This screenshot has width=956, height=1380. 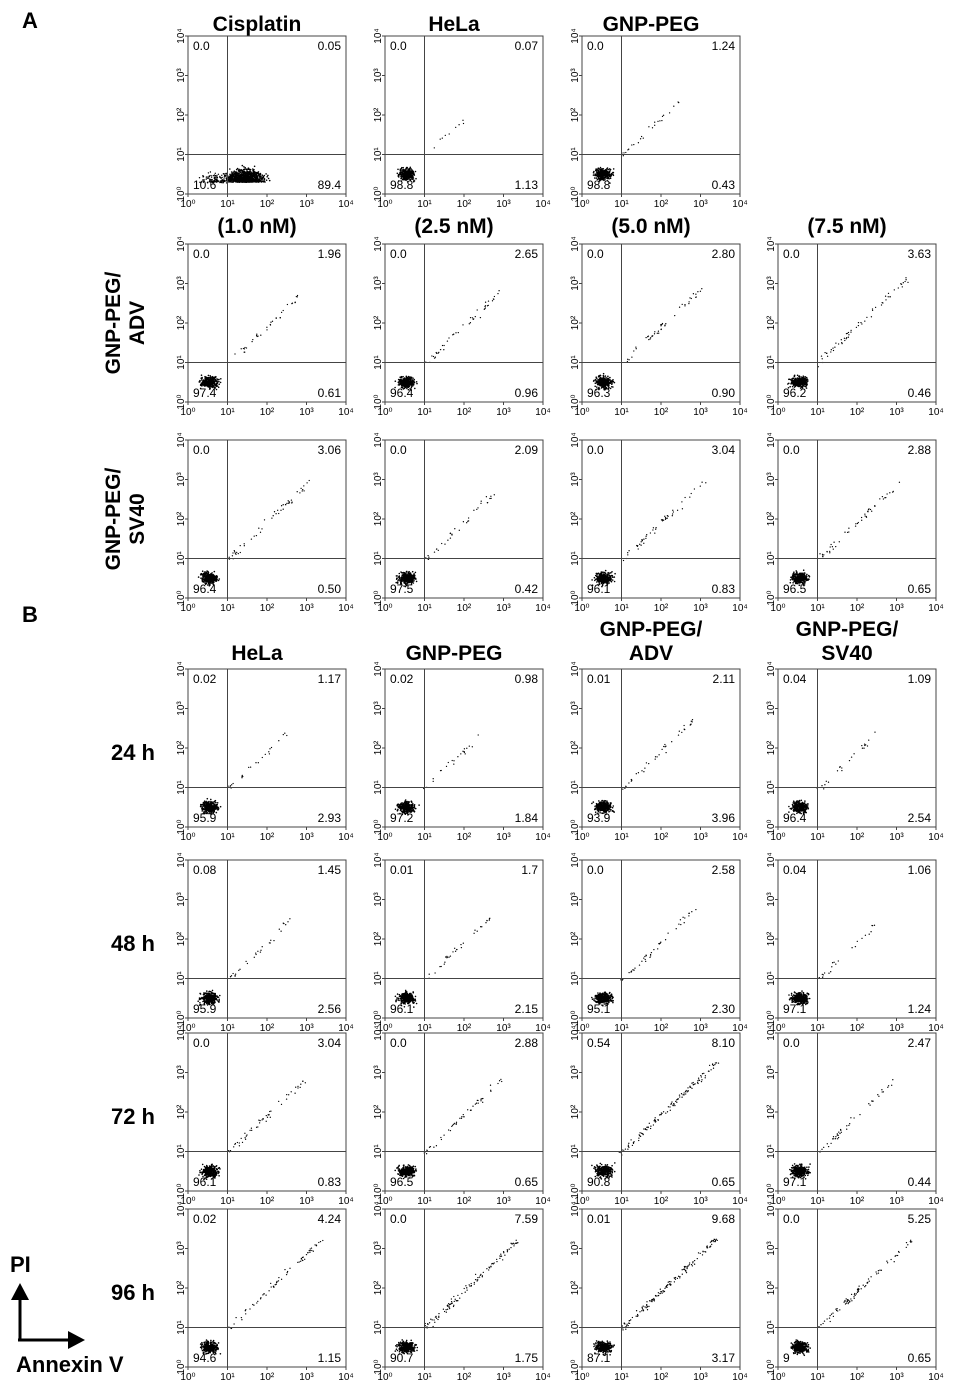 I want to click on x-tick-label: 10¹, so click(x=621, y=608).